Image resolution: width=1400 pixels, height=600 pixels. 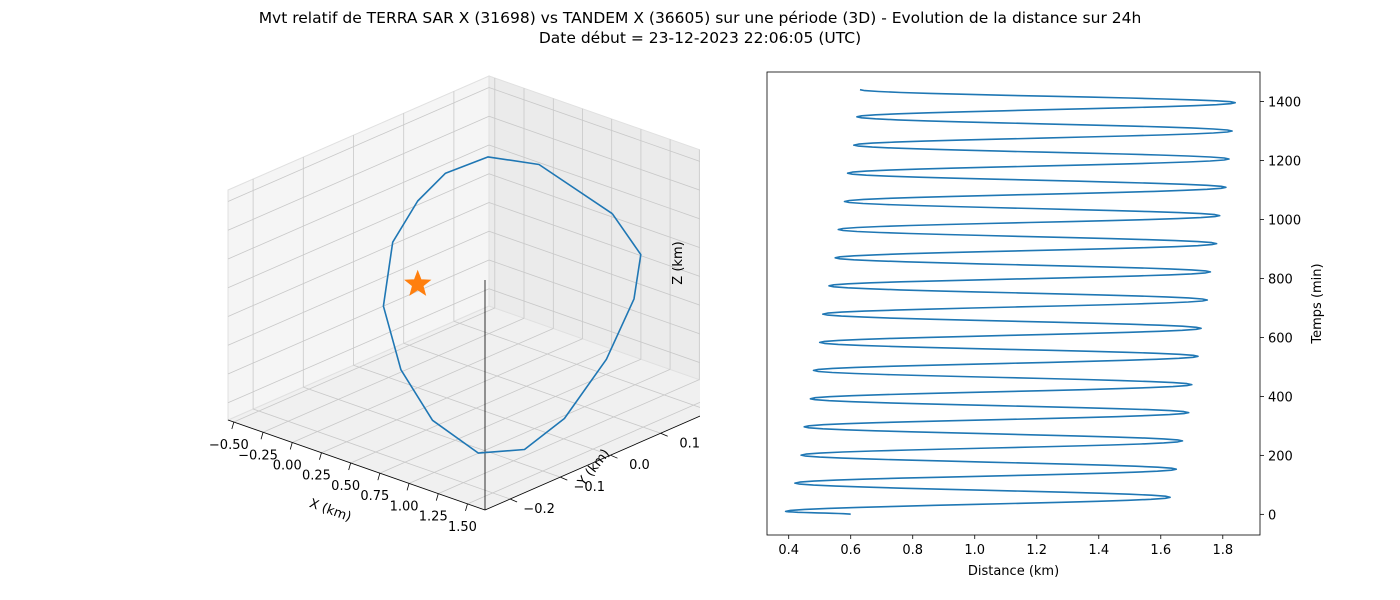 What do you see at coordinates (287, 466) in the screenshot?
I see `x-tick-label: 0.00` at bounding box center [287, 466].